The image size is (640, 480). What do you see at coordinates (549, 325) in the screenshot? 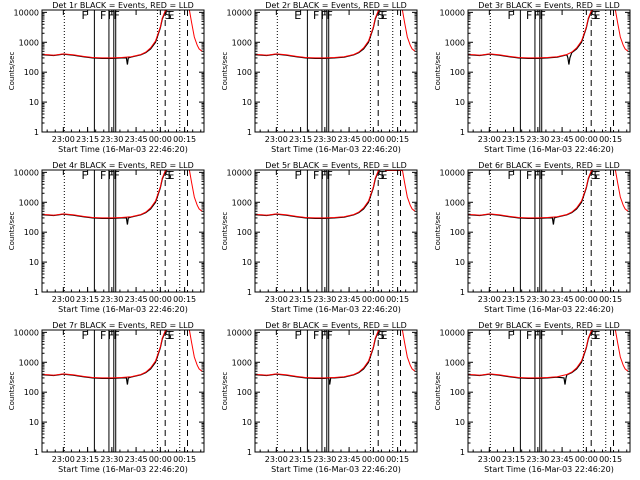
I see `panel-title: Det 9r BLACK = Events, RED = LLD` at bounding box center [549, 325].